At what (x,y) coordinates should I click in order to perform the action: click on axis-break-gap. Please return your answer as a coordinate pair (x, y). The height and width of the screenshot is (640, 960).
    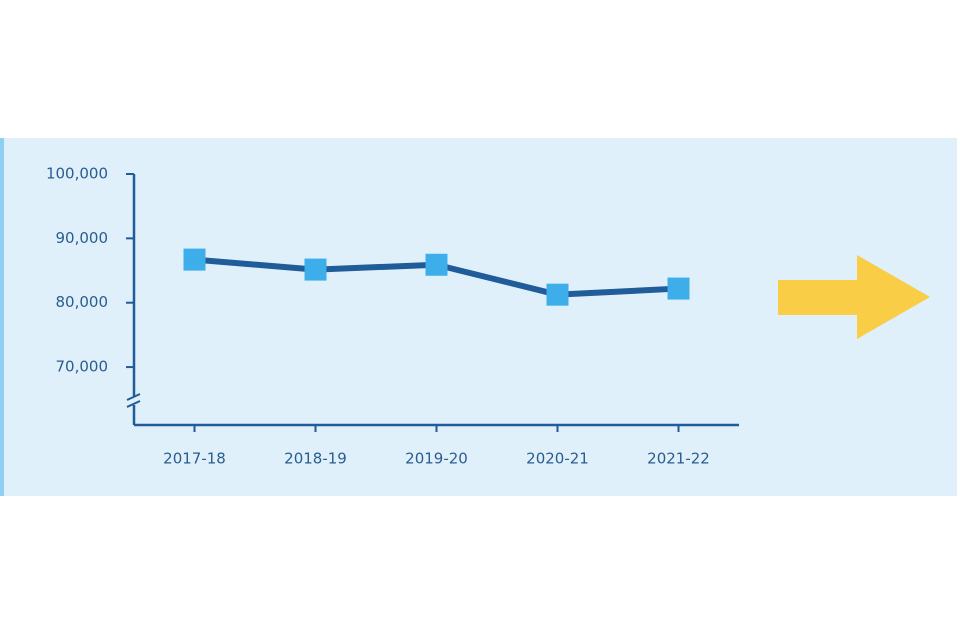
    Looking at the image, I should click on (134, 400).